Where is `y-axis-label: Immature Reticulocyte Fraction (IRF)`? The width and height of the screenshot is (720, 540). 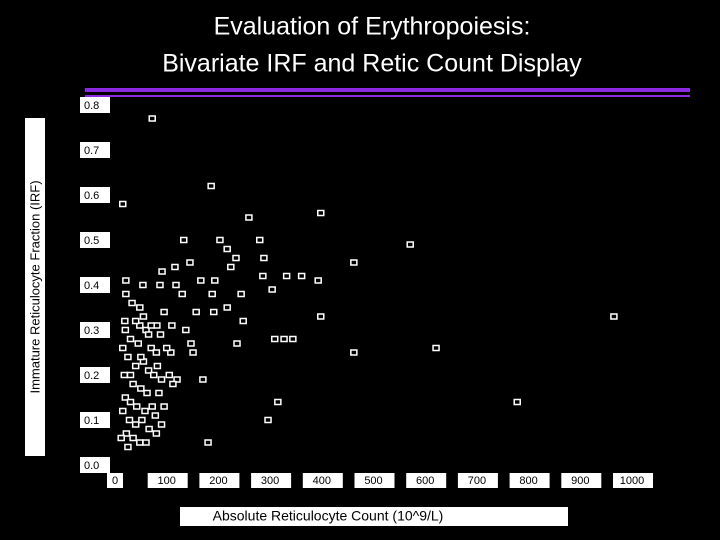
y-axis-label: Immature Reticulocyte Fraction (IRF) is located at coordinates (34, 286).